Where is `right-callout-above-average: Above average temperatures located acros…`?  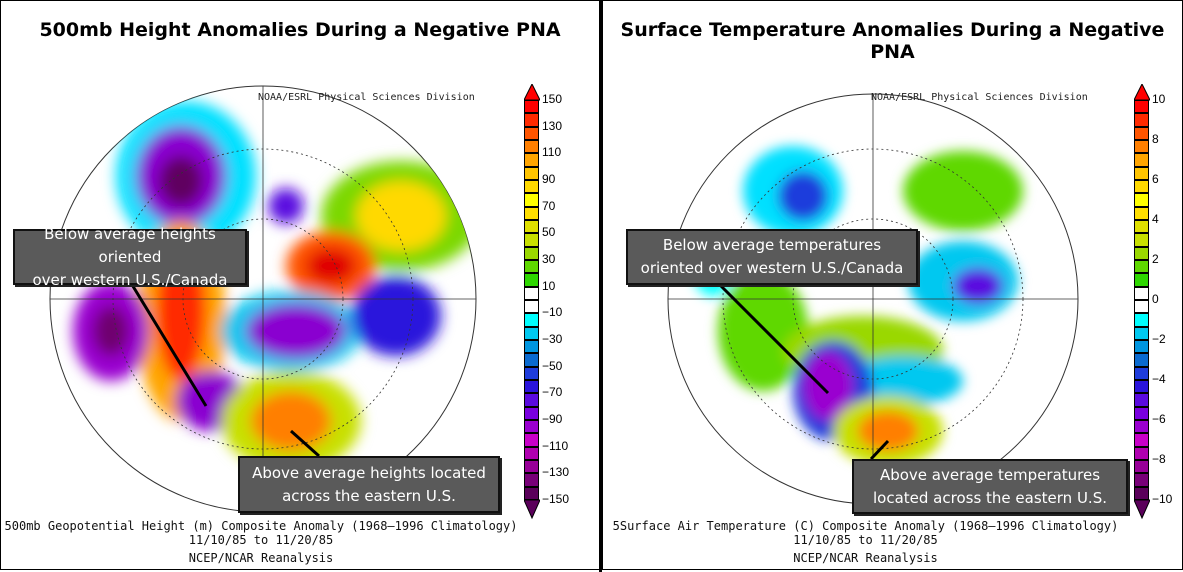 right-callout-above-average: Above average temperatures located acros… is located at coordinates (990, 486).